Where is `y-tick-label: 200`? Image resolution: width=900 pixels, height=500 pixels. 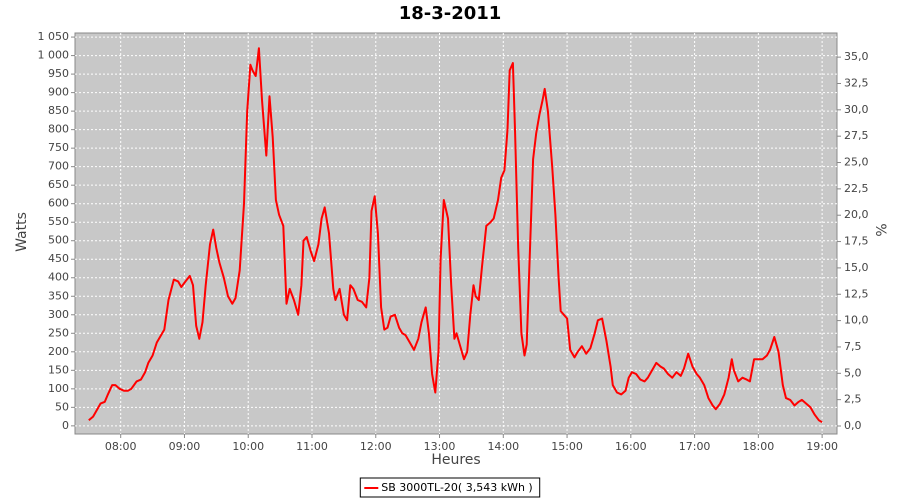
y-tick-label: 200 is located at coordinates (58, 351).